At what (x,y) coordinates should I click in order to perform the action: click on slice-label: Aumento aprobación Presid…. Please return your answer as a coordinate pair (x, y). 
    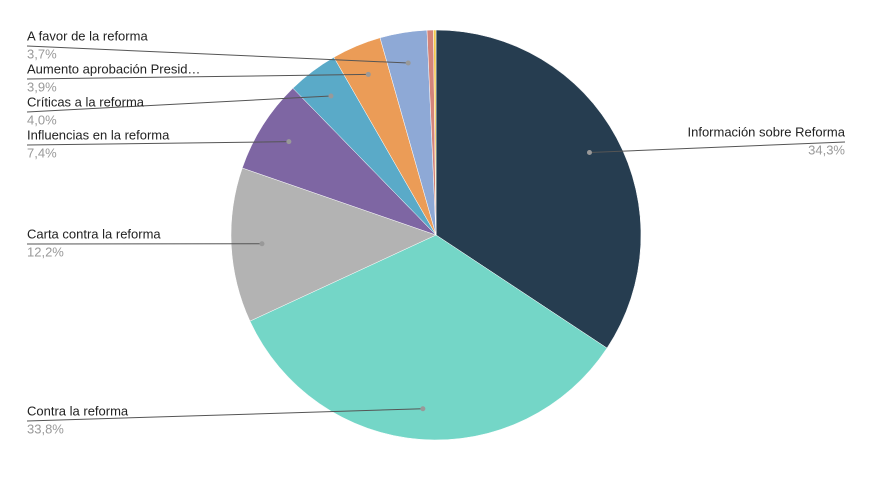
    Looking at the image, I should click on (113, 68).